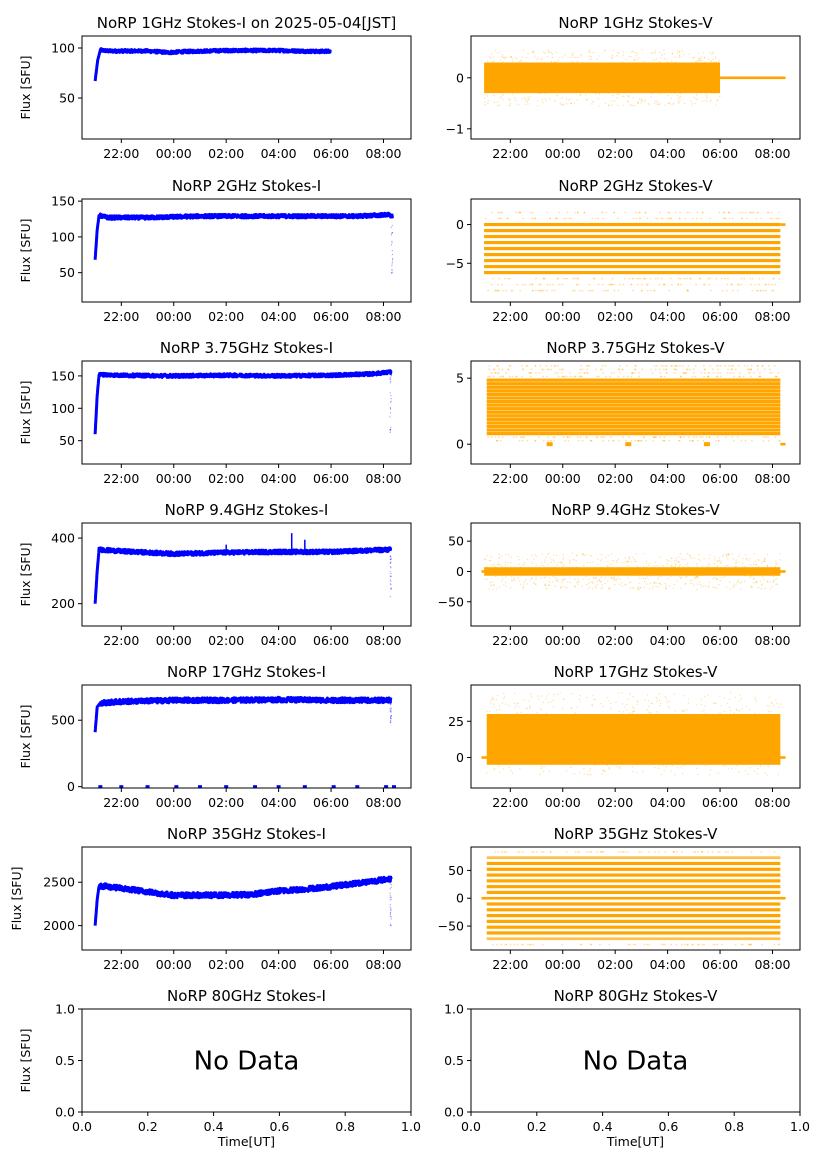  What do you see at coordinates (63, 603) in the screenshot?
I see `y-tick-label: 200` at bounding box center [63, 603].